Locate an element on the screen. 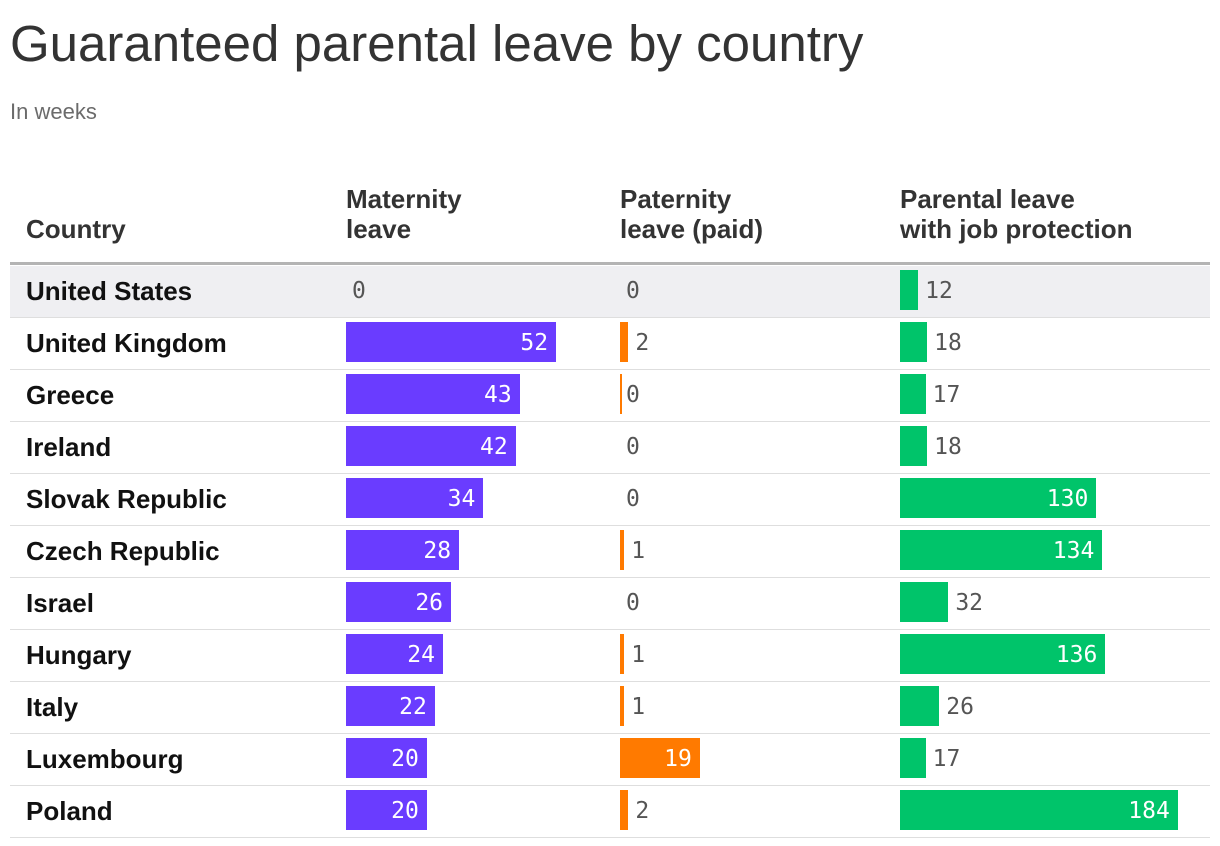 The image size is (1220, 846). table-row: Czech Republic 28 1 134 is located at coordinates (610, 552).